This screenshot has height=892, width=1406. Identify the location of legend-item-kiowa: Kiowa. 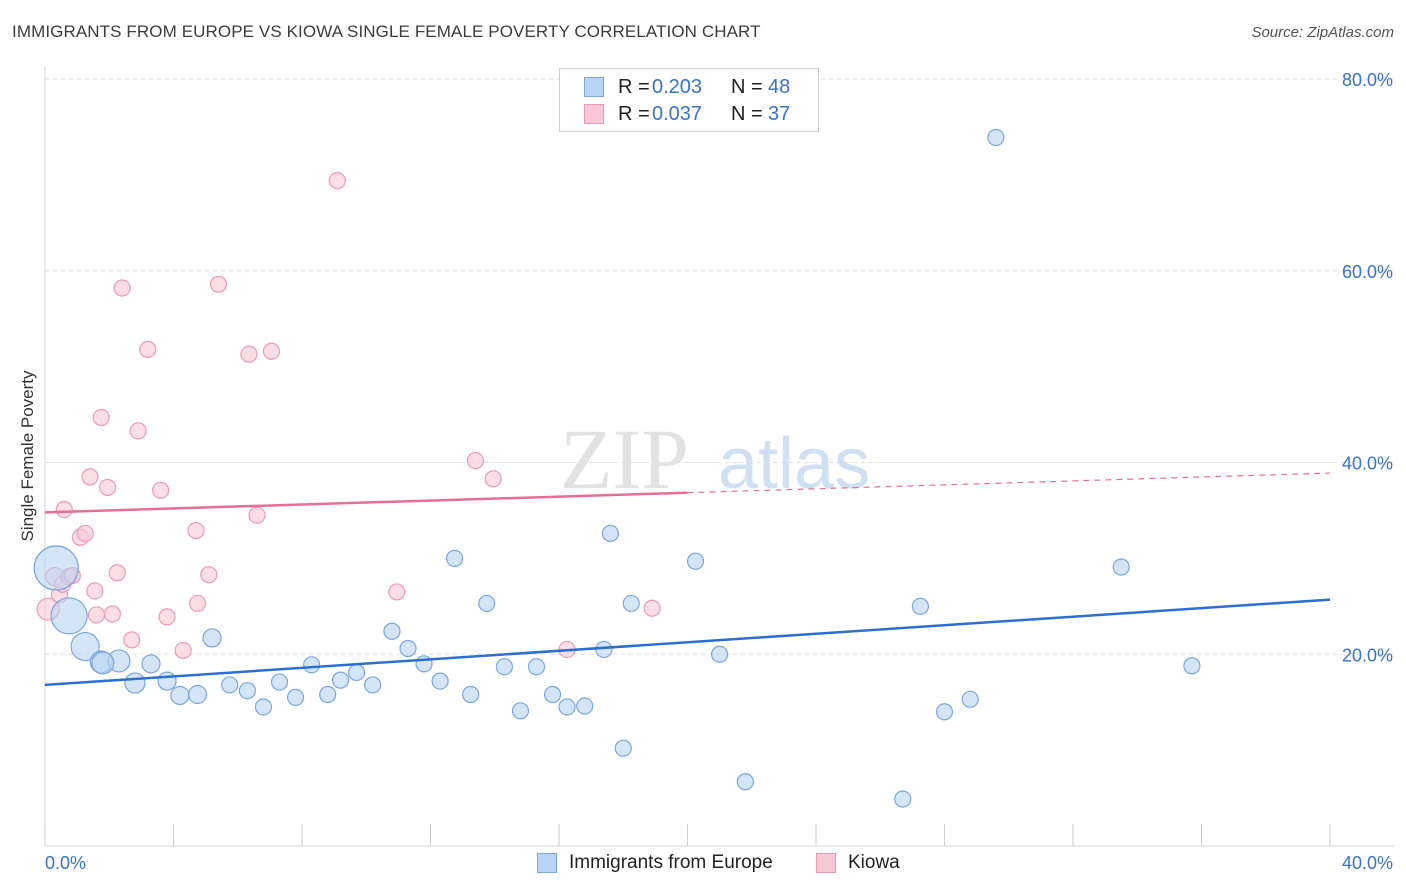
(858, 863).